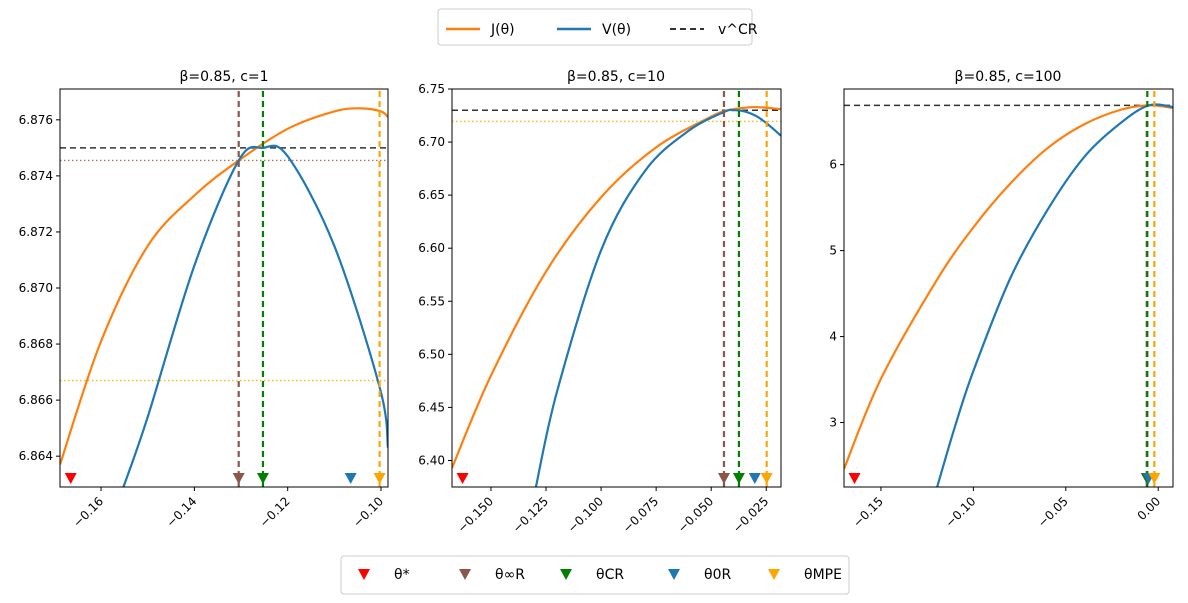 The width and height of the screenshot is (1188, 603). I want to click on legend-theta-0-r-label: θ0R, so click(717, 575).